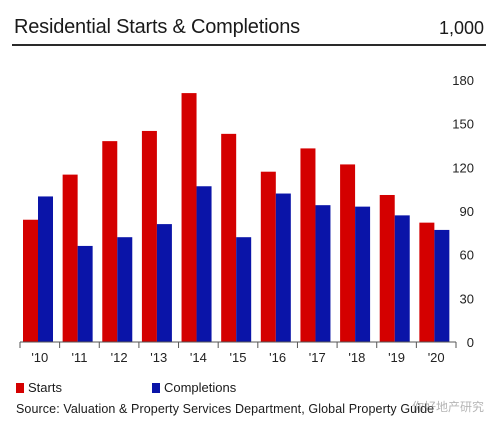 This screenshot has width=498, height=430. I want to click on x-tick-label-2: '12, so click(119, 357).